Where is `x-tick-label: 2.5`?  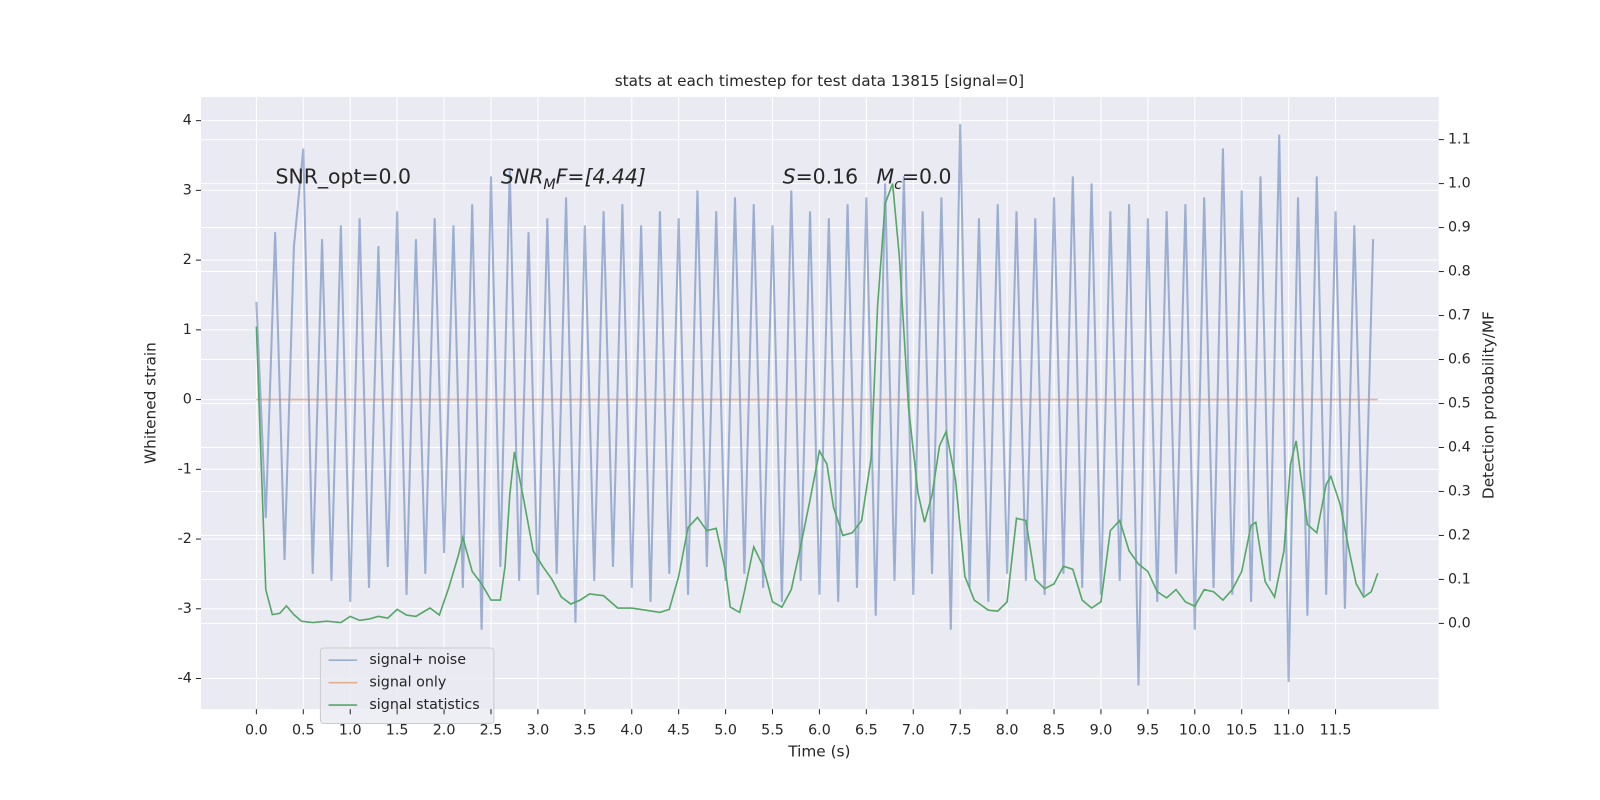
x-tick-label: 2.5 is located at coordinates (491, 731).